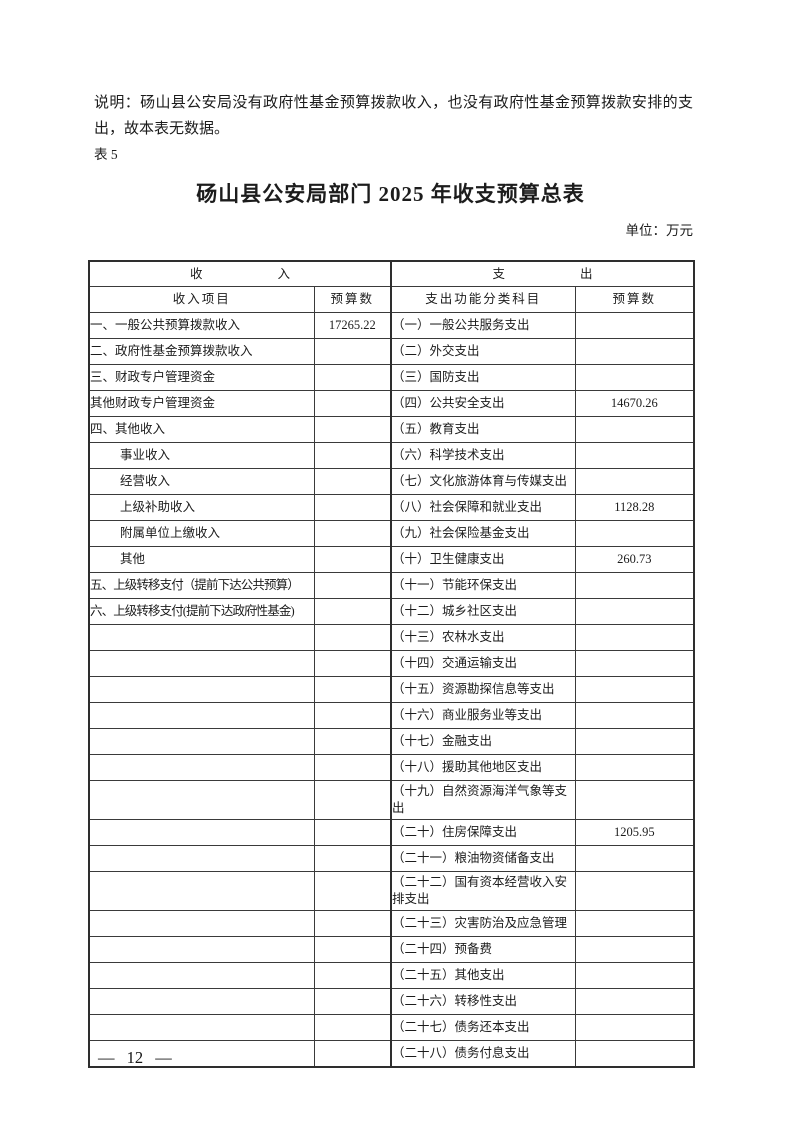 Image resolution: width=793 pixels, height=1122 pixels. What do you see at coordinates (201, 481) in the screenshot?
I see `income-item-cell: 经营收入` at bounding box center [201, 481].